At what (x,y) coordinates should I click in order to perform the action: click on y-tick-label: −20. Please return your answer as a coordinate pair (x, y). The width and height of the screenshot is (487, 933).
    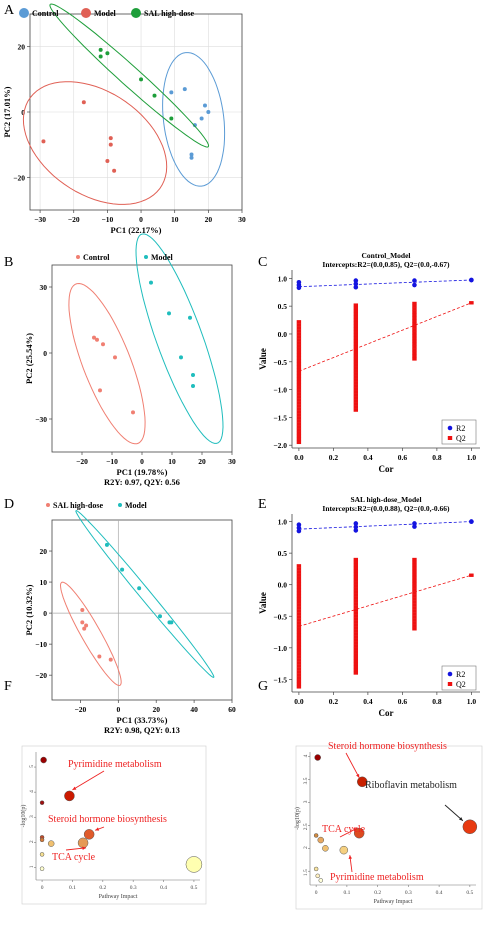
    Looking at the image, I should click on (41, 675).